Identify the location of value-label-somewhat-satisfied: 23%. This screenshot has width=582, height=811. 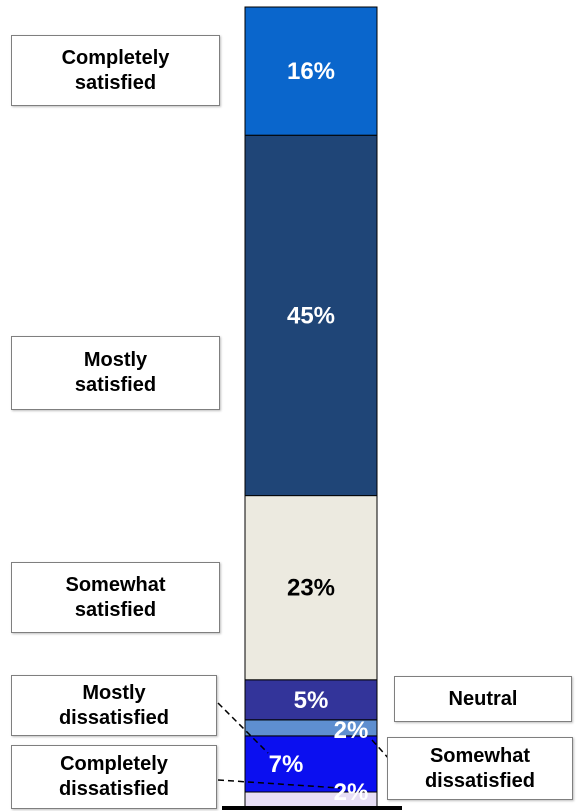
(311, 588).